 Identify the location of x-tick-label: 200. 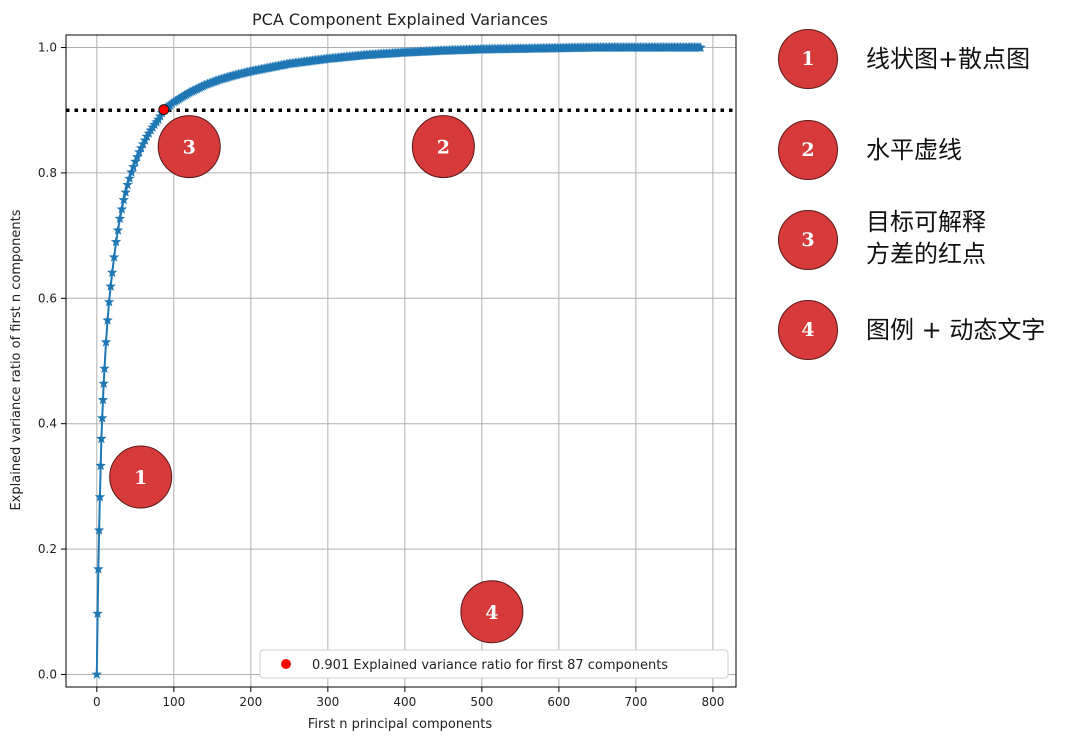
(250, 702).